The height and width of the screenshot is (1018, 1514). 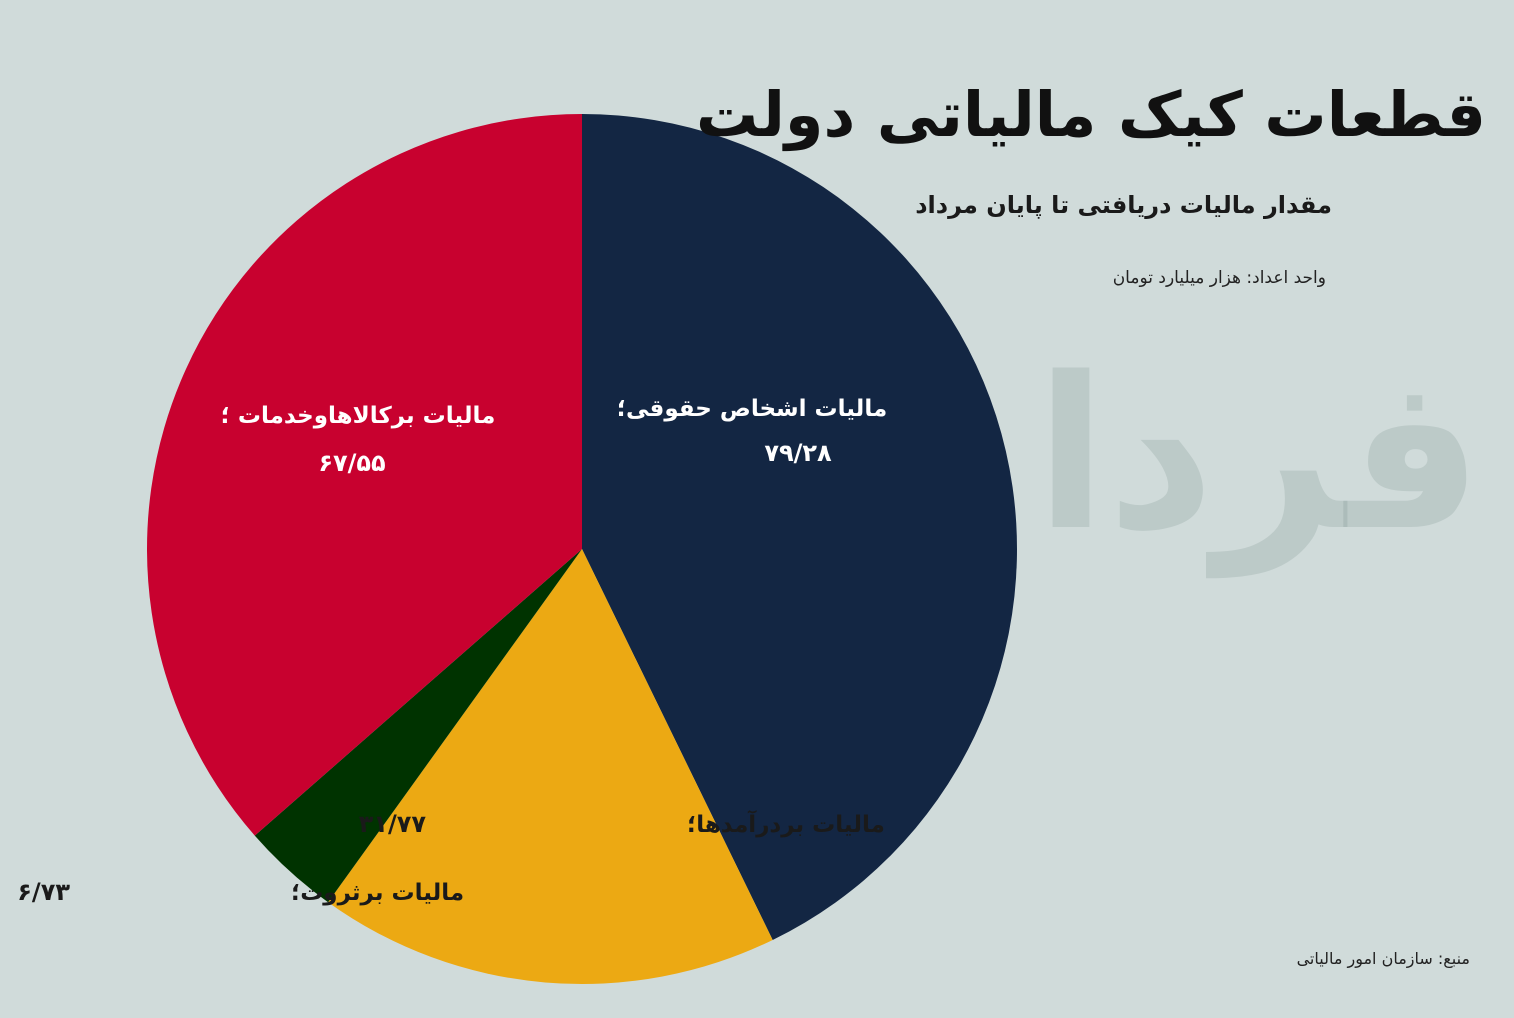 I want to click on slice-label-legal-entities: مالیات اشخاص حقوقی؛, so click(x=752, y=409).